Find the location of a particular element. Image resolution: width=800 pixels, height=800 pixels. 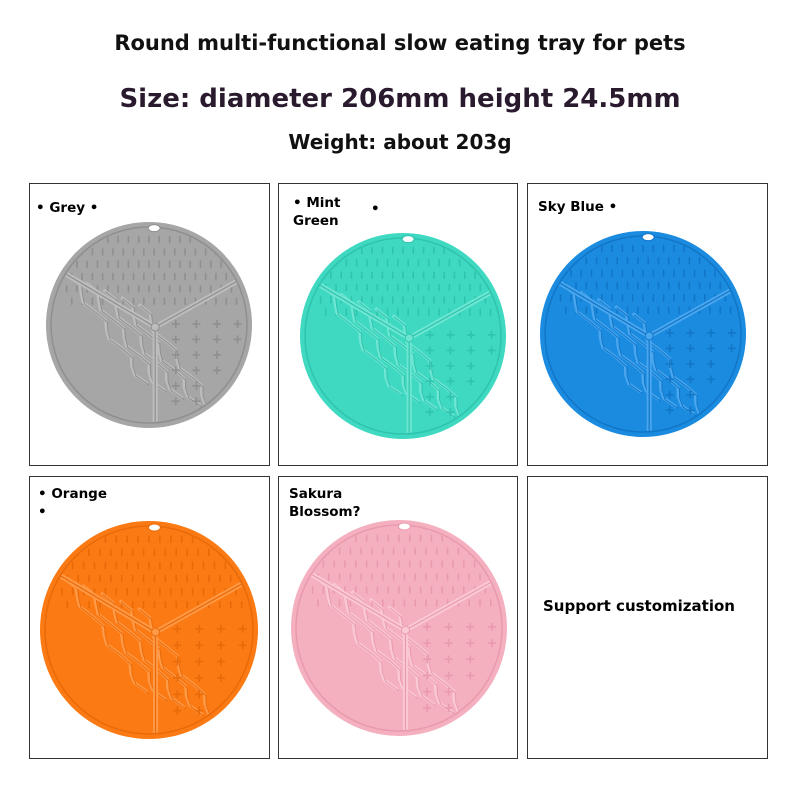

slow-feeder-mat-sky-blue is located at coordinates (643, 334).